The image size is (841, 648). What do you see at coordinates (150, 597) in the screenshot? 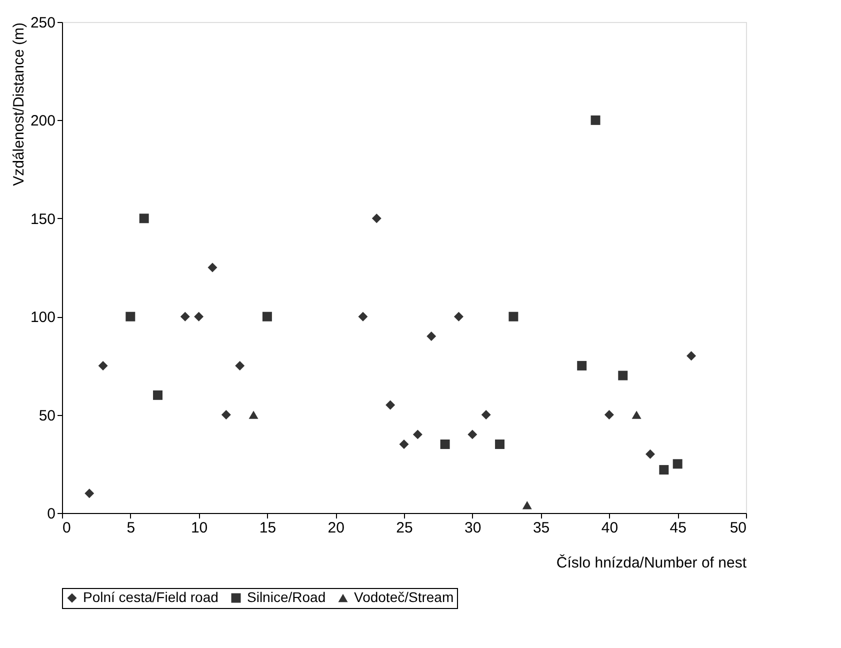
I see `legend-label: Polní cesta/Field road` at bounding box center [150, 597].